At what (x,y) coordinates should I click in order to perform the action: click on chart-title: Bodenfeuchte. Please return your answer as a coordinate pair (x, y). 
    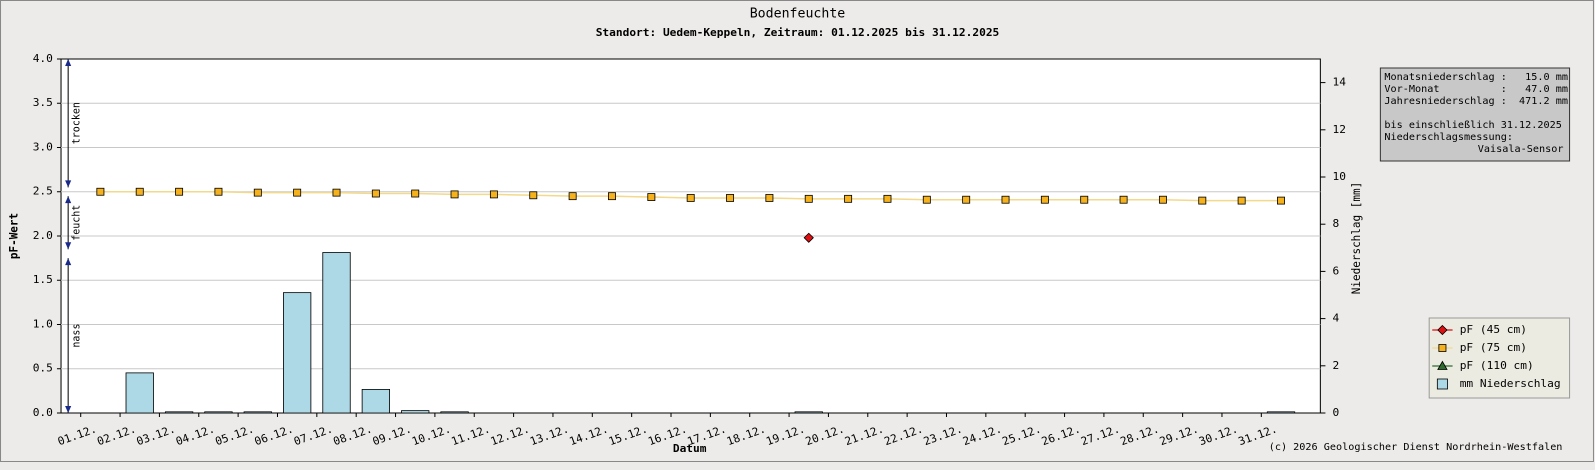
    Looking at the image, I should click on (798, 14).